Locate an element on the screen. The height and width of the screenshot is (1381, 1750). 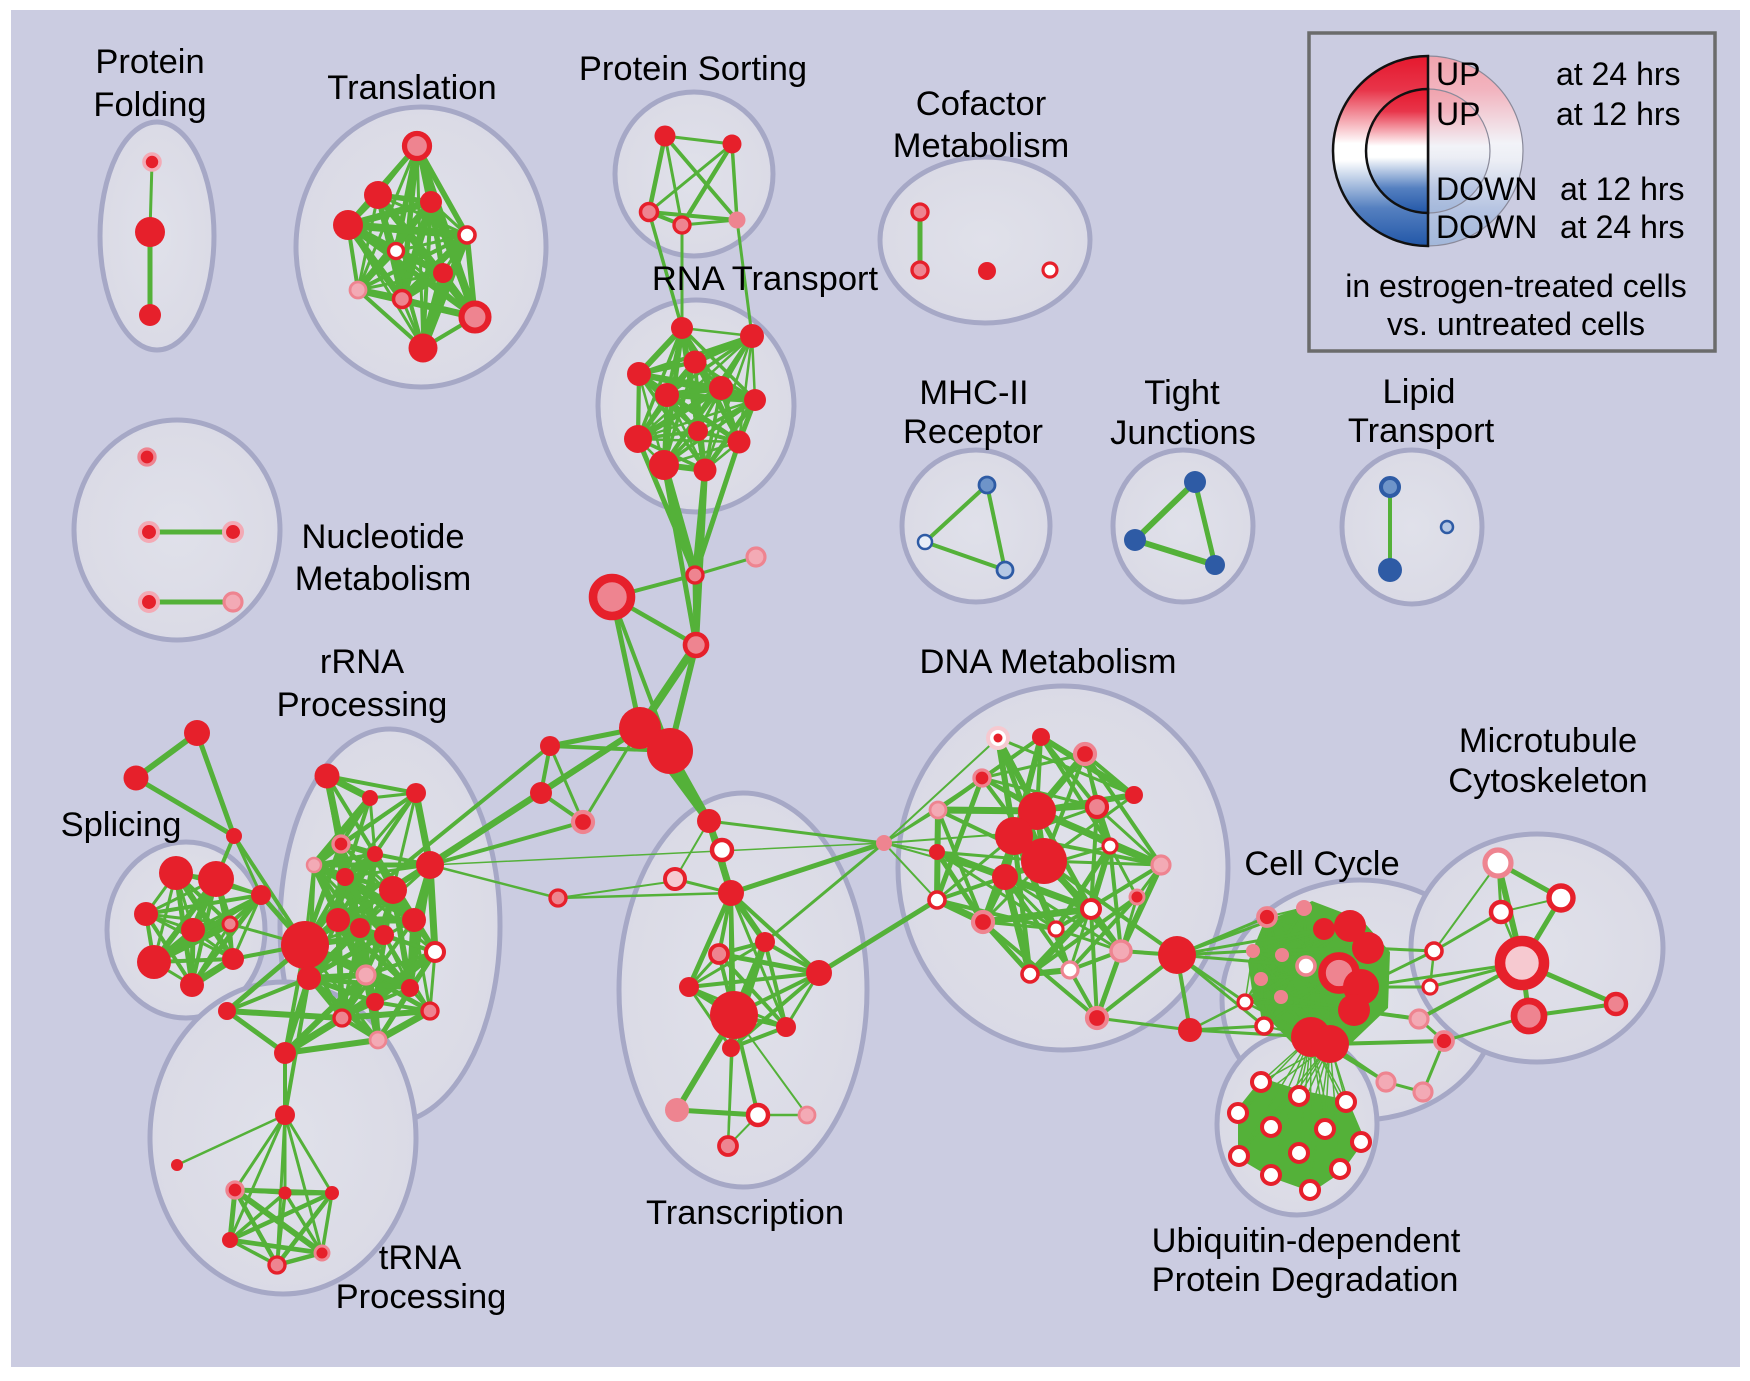
svg-text: Receptor is located at coordinates (973, 432).